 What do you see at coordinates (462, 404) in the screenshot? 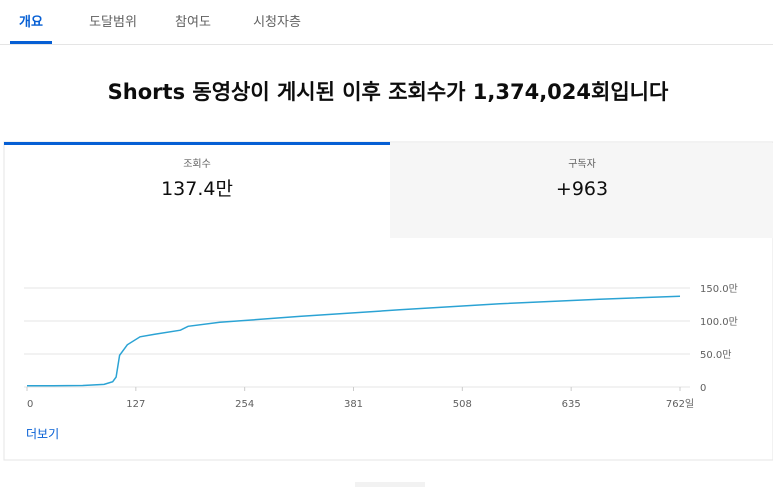
I see `x-tick-label: 508` at bounding box center [462, 404].